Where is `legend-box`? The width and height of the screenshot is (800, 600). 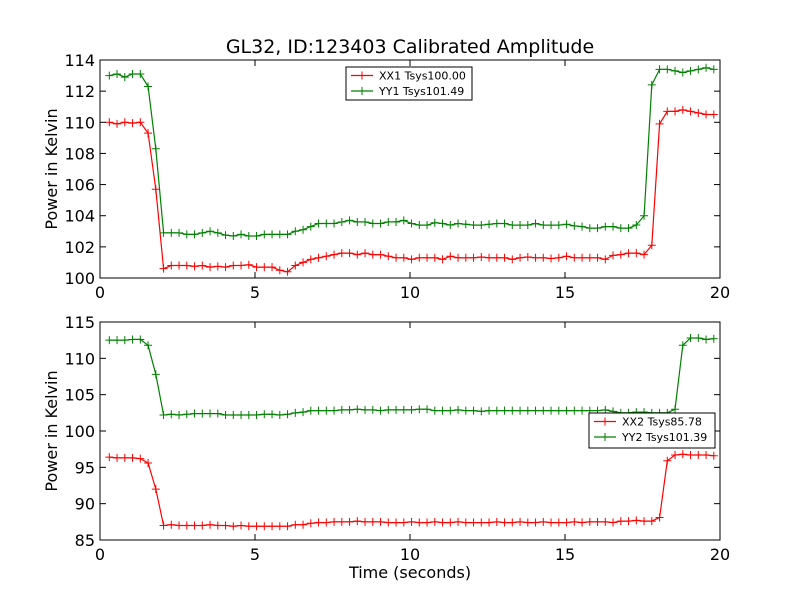 legend-box is located at coordinates (652, 430).